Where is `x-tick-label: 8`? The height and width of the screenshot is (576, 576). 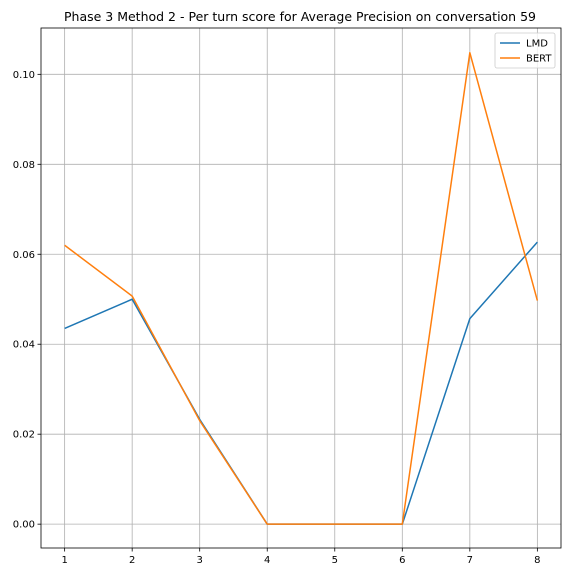 x-tick-label: 8 is located at coordinates (537, 560).